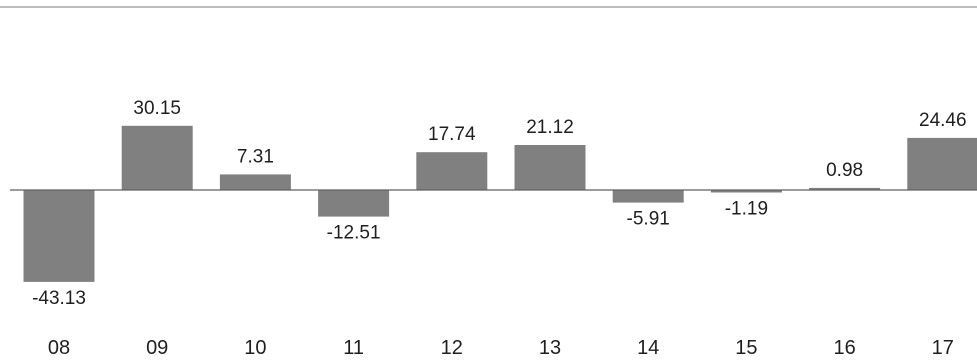  Describe the element at coordinates (844, 170) in the screenshot. I see `value-label-16: 0.98` at that location.